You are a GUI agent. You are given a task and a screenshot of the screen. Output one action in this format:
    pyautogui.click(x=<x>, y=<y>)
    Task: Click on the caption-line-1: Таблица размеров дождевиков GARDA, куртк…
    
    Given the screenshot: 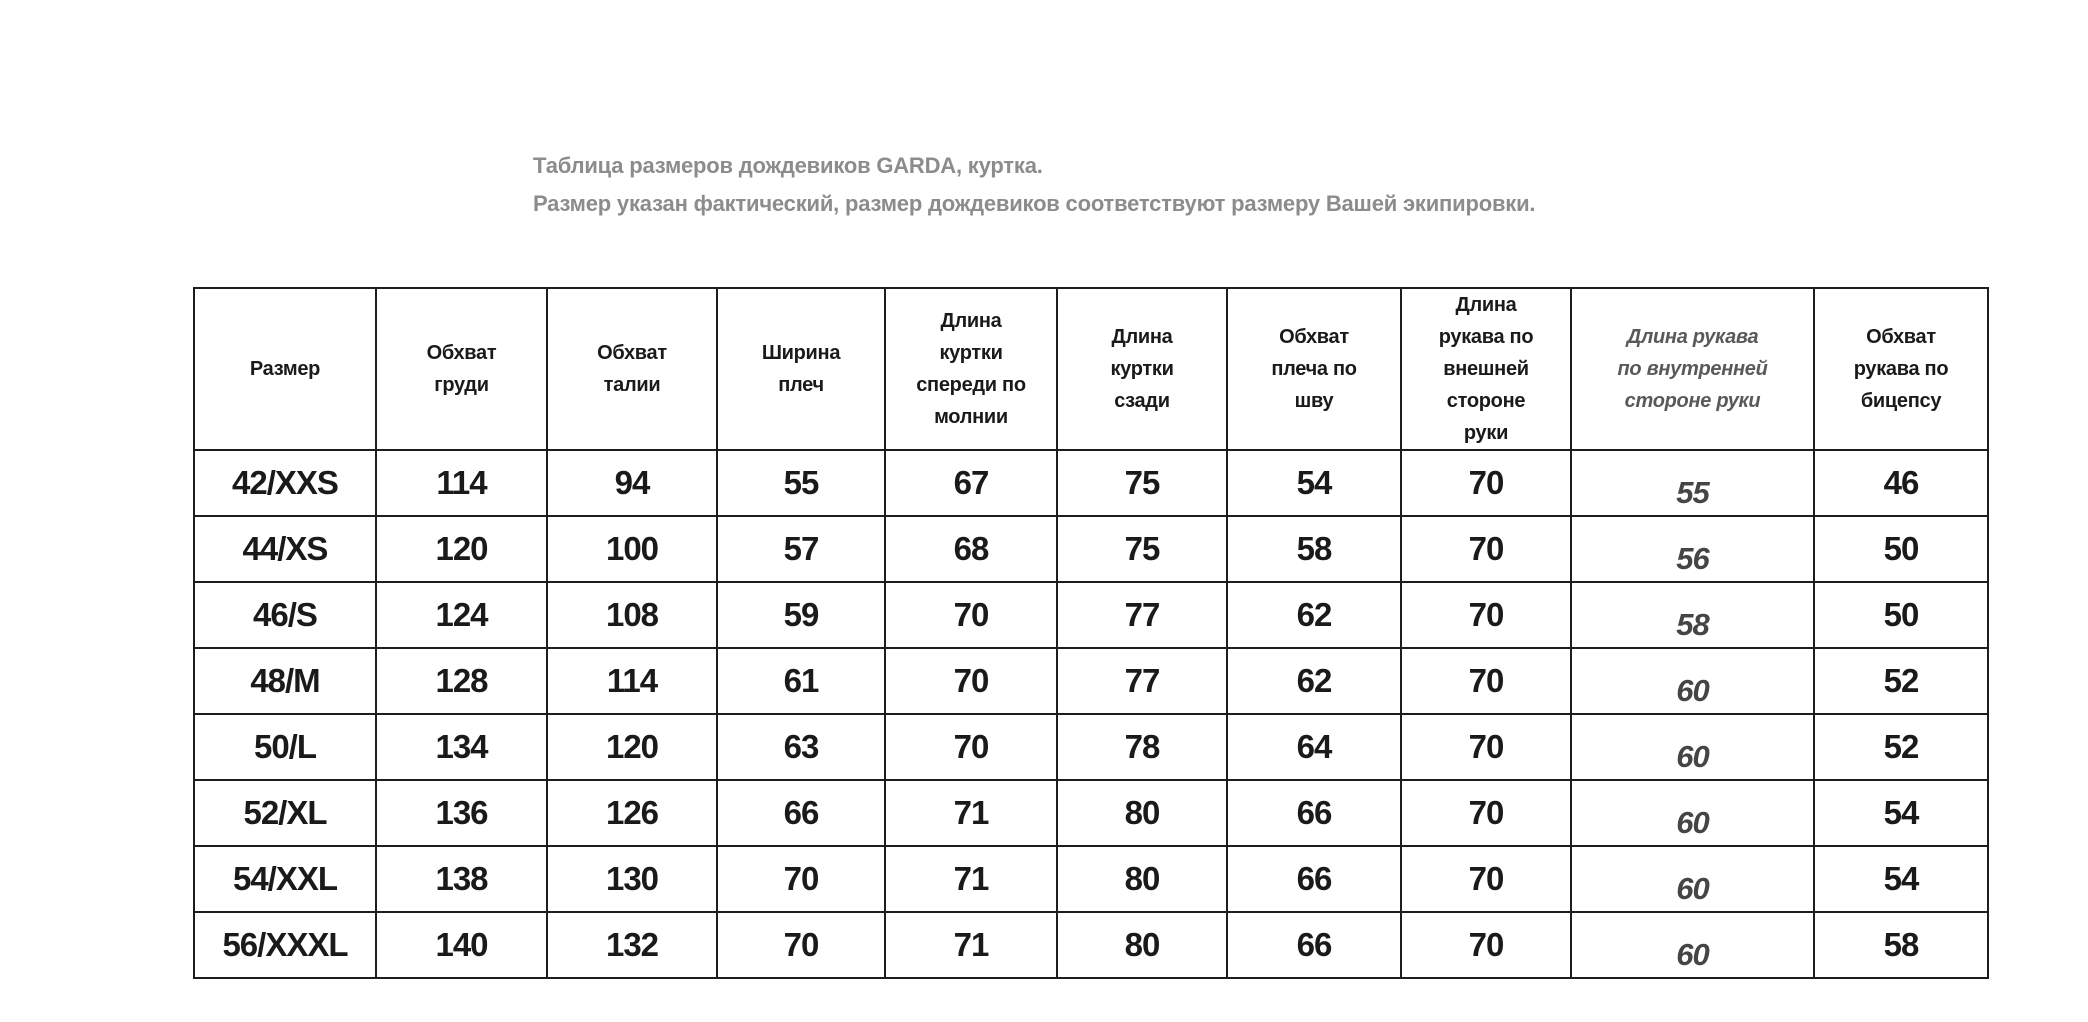 What is the action you would take?
    pyautogui.click(x=788, y=165)
    